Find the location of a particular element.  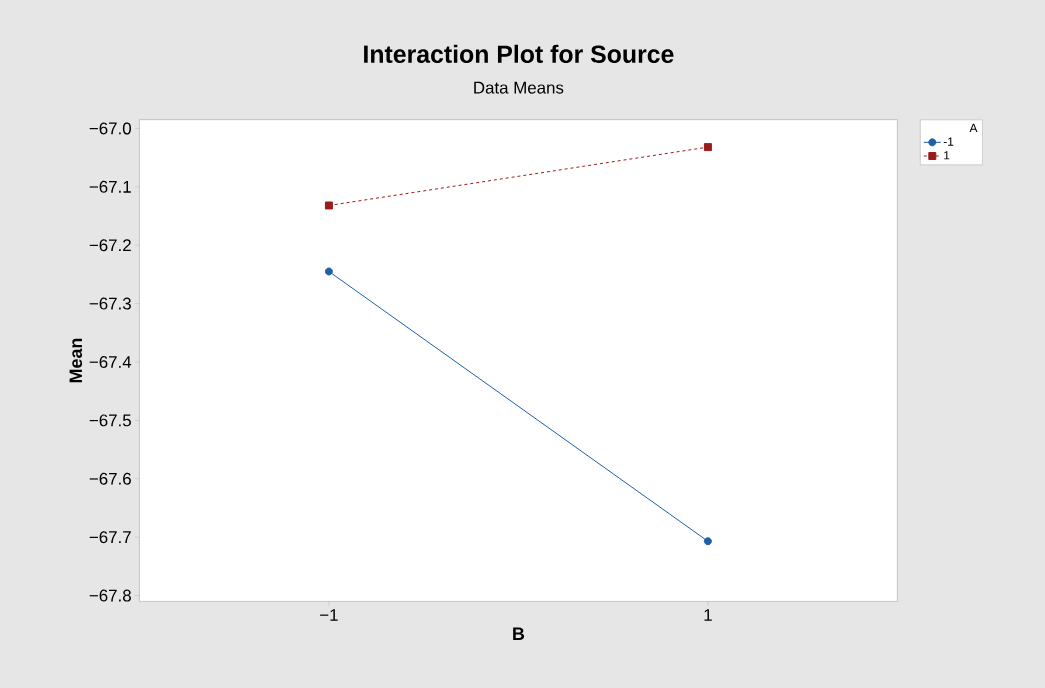

y-tick-label: −67.0 is located at coordinates (110, 128).